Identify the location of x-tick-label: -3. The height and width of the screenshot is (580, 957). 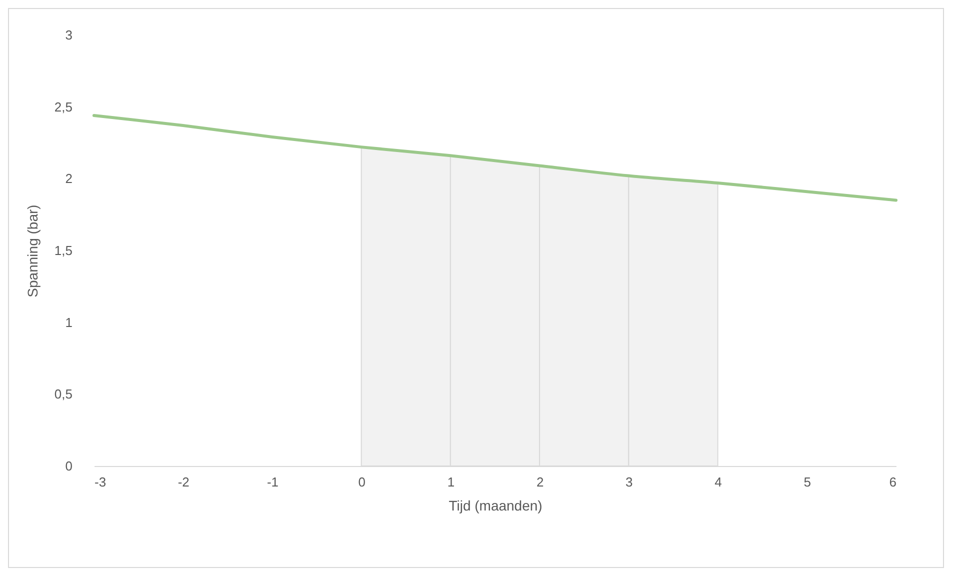
(100, 482).